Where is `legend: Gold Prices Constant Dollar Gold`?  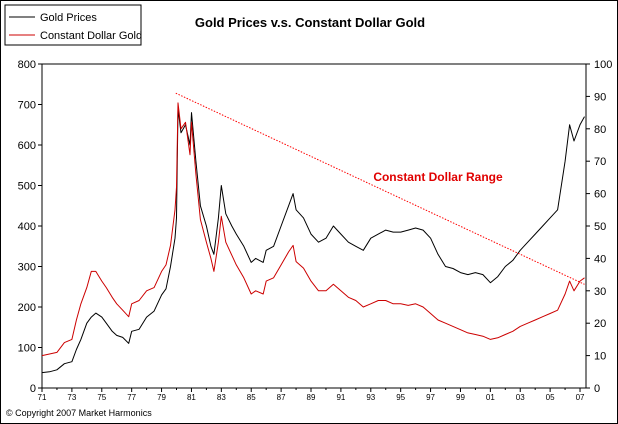 legend: Gold Prices Constant Dollar Gold is located at coordinates (73, 25).